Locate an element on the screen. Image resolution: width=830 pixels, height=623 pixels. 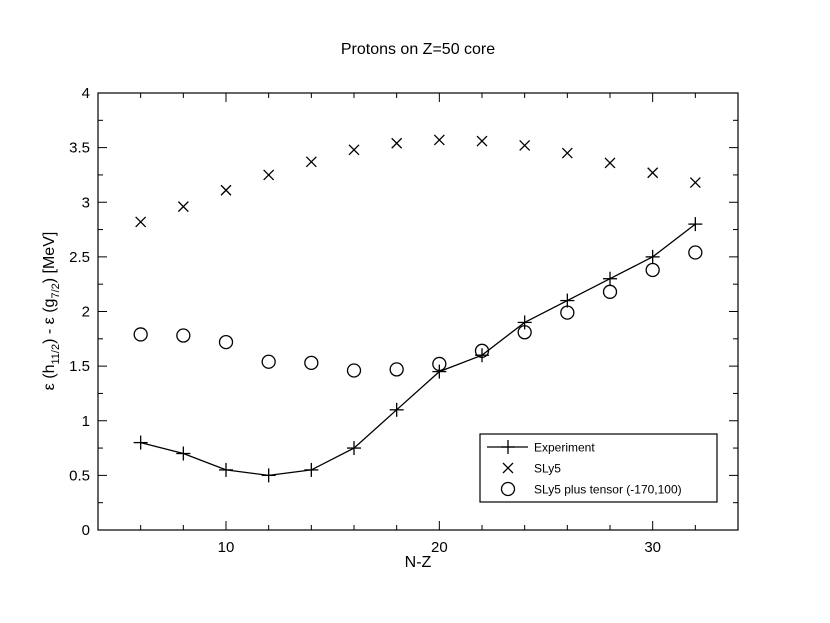
x-tick-label: 20 is located at coordinates (439, 547).